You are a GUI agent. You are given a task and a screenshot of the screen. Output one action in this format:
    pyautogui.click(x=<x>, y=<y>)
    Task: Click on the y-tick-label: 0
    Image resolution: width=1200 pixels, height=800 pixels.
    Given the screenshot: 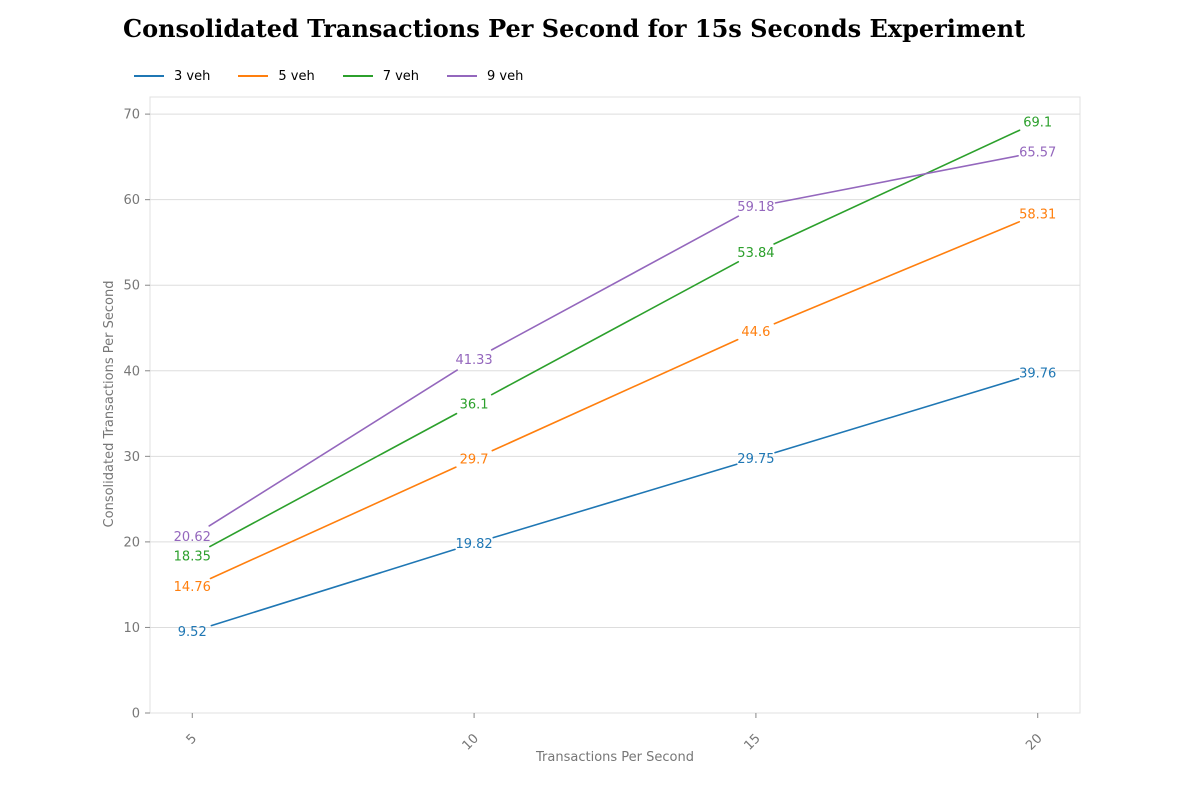 What is the action you would take?
    pyautogui.click(x=136, y=714)
    